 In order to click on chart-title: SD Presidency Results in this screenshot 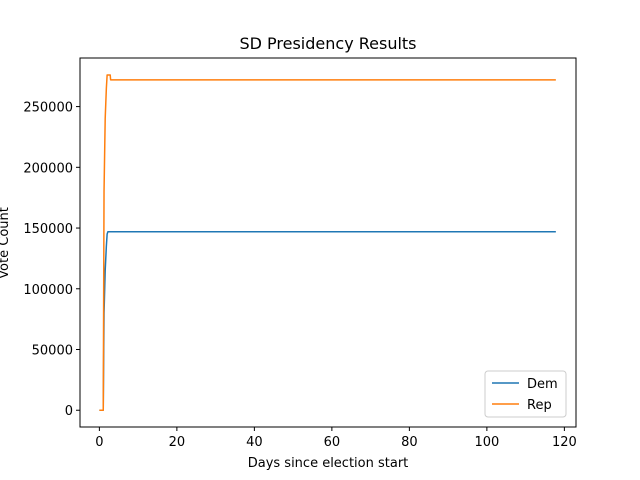, I will do `click(327, 43)`.